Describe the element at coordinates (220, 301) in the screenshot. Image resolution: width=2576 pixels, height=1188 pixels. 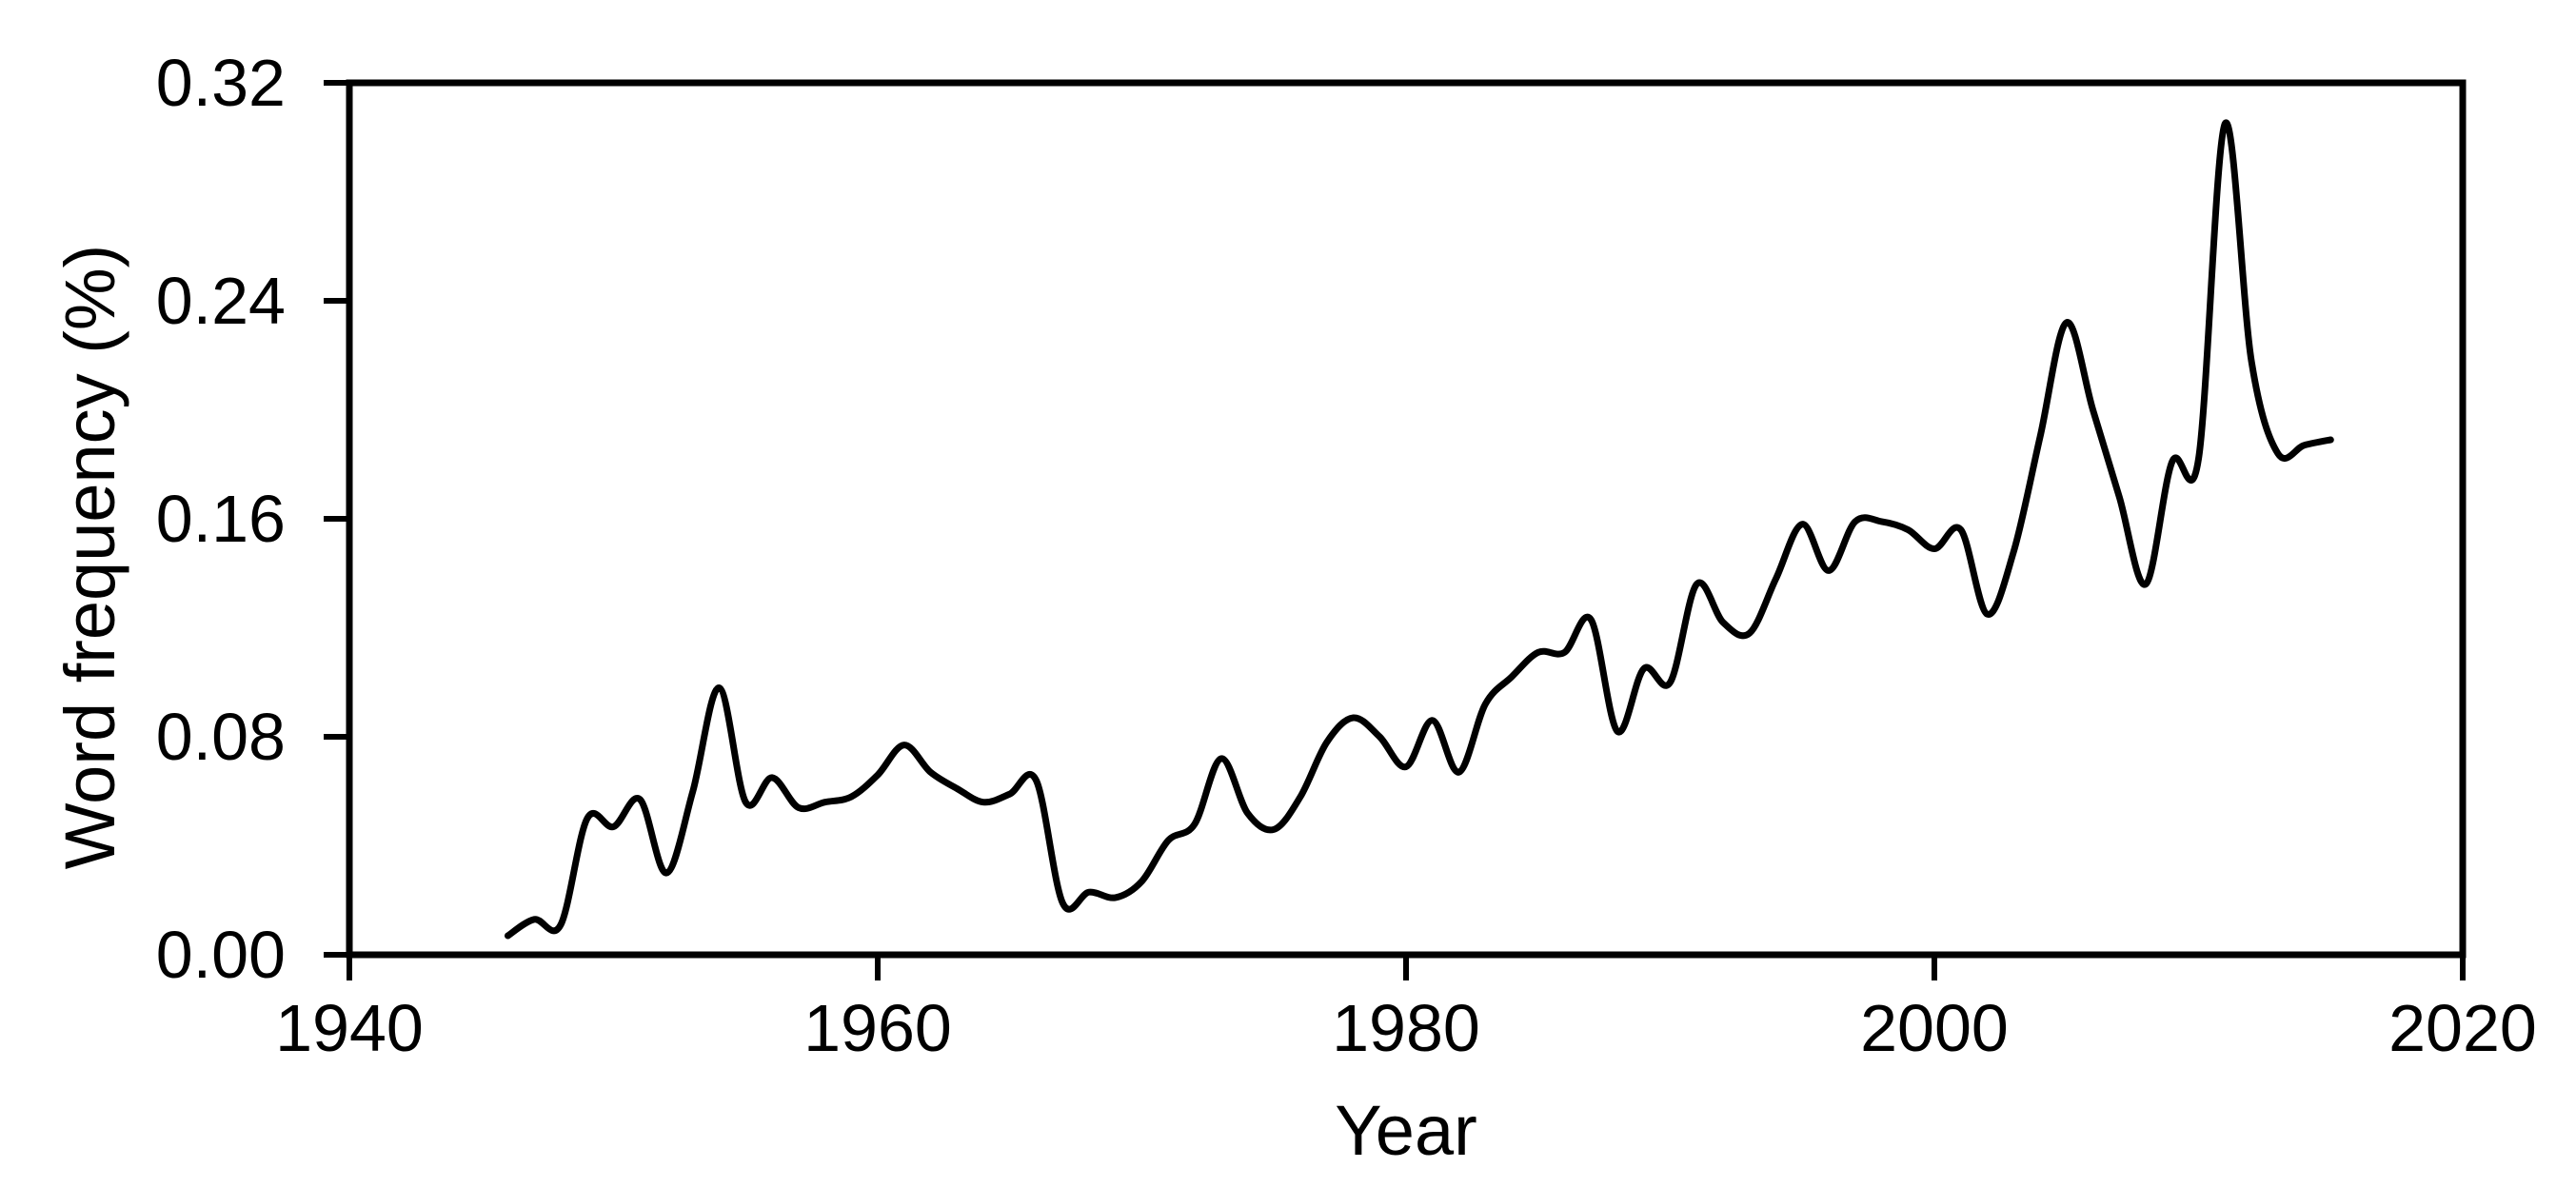
I see `y-tick-label: 0.24` at that location.